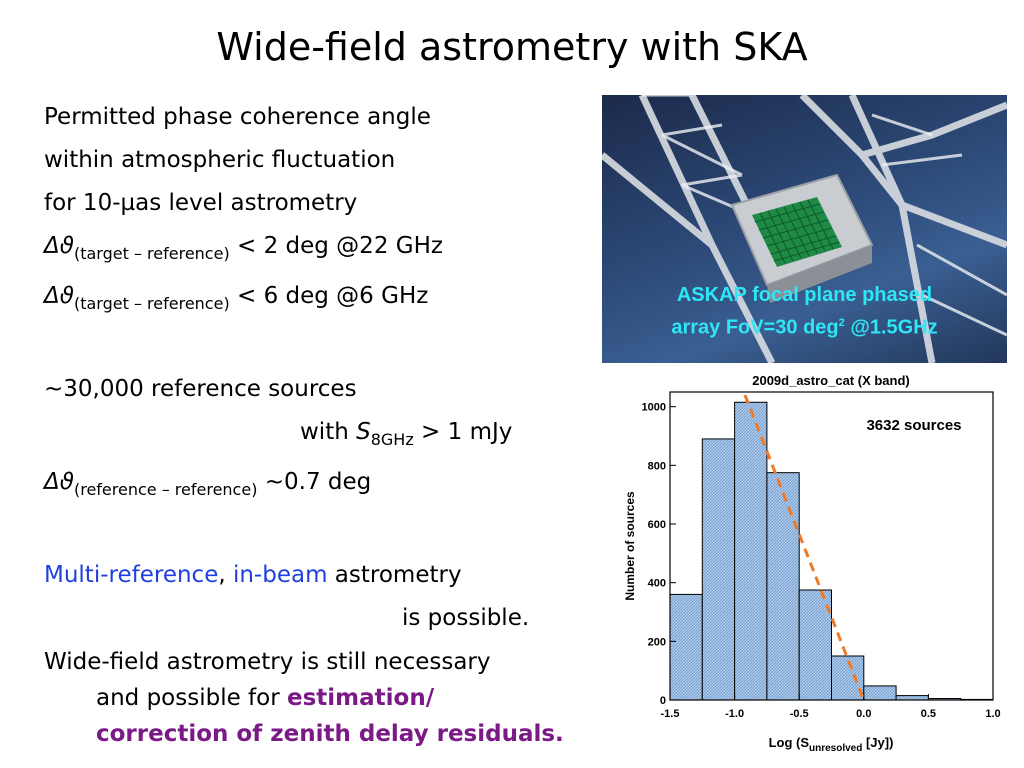 The height and width of the screenshot is (768, 1024). I want to click on text-value: > 1 mJy, so click(463, 432).